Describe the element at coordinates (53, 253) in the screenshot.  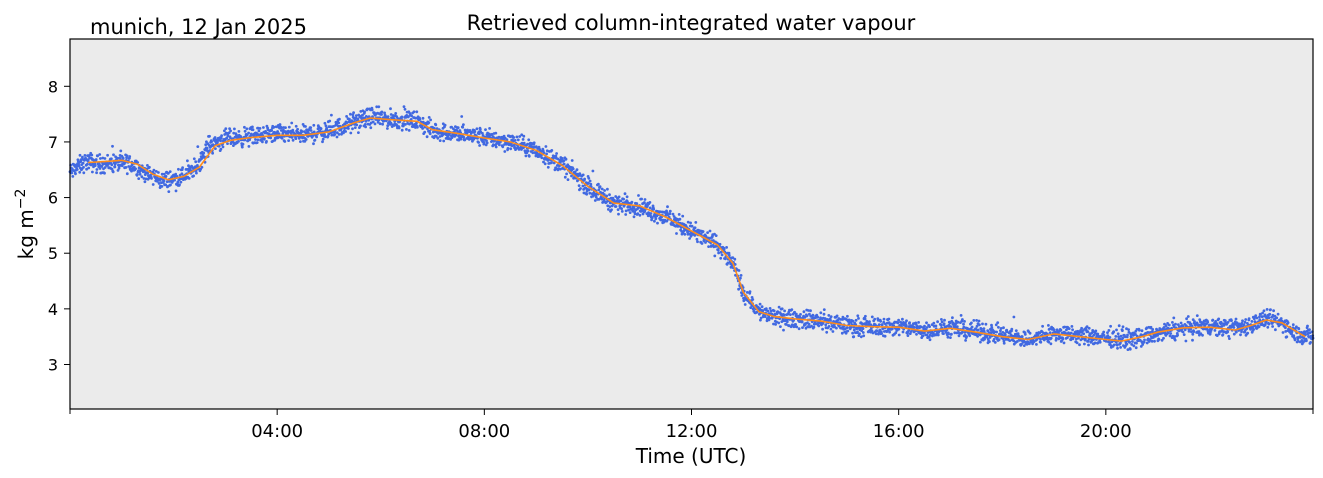
I see `y-tick-label: 5` at that location.